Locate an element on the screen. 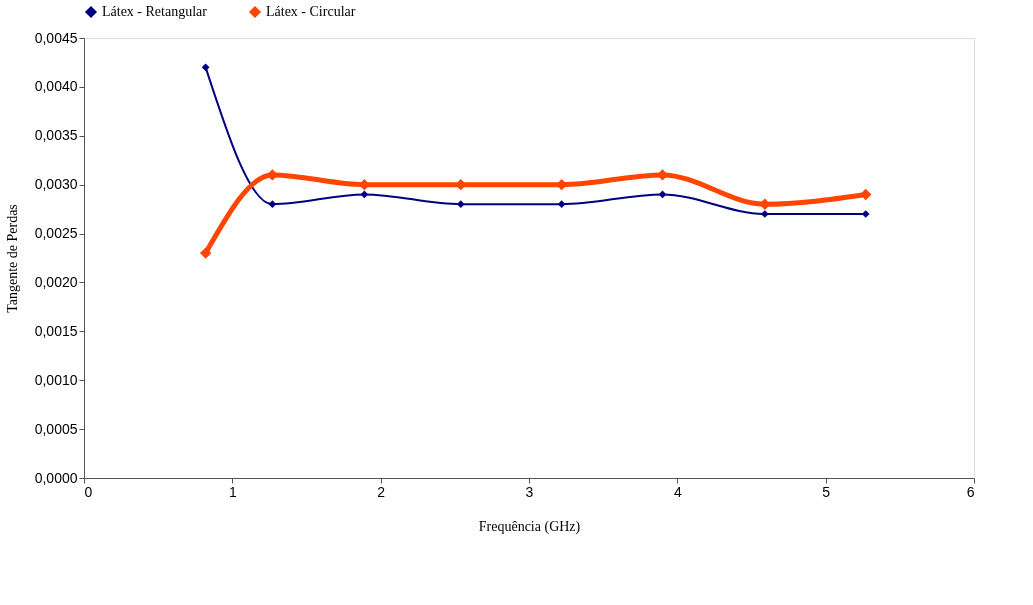 The image size is (1033, 605). x-axis-title: Frequência (GHz) is located at coordinates (529, 526).